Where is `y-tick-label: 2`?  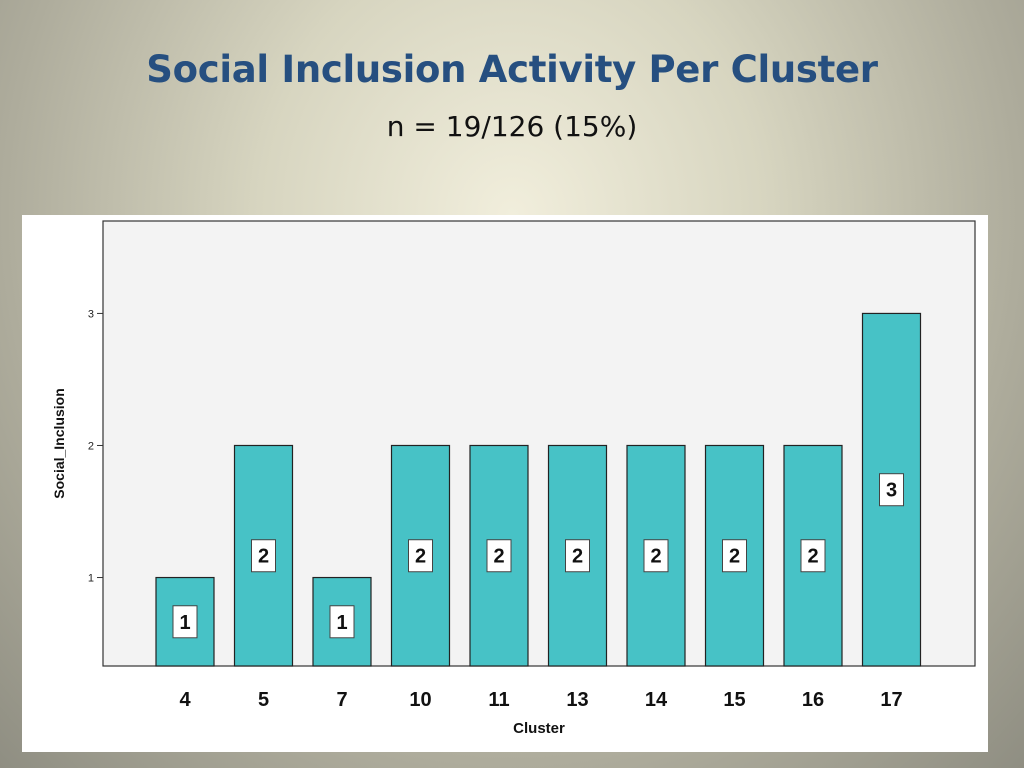 y-tick-label: 2 is located at coordinates (91, 446).